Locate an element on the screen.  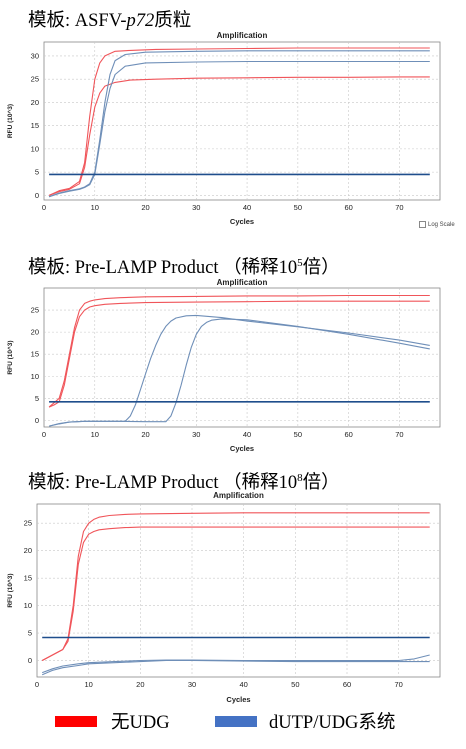
y-tick-label: 30 is located at coordinates (35, 55).